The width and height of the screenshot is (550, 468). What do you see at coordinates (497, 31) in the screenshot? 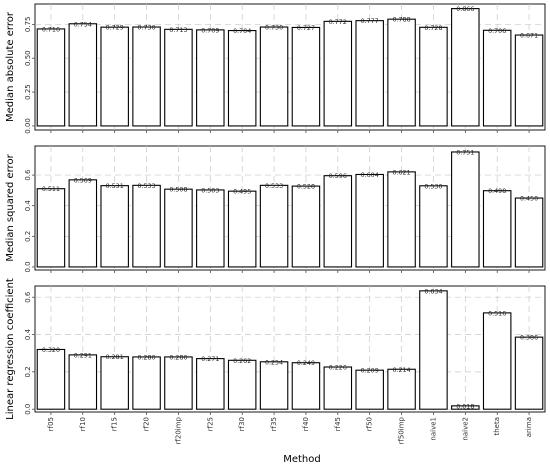
I see `data-label-theta: 0.706` at bounding box center [497, 31].